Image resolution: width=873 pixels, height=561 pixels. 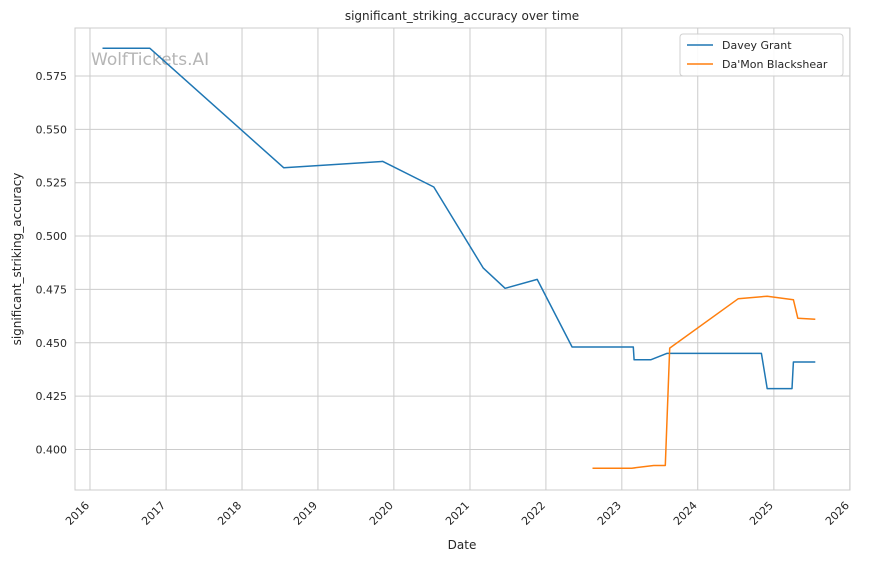 I want to click on legend-box, so click(x=761, y=55).